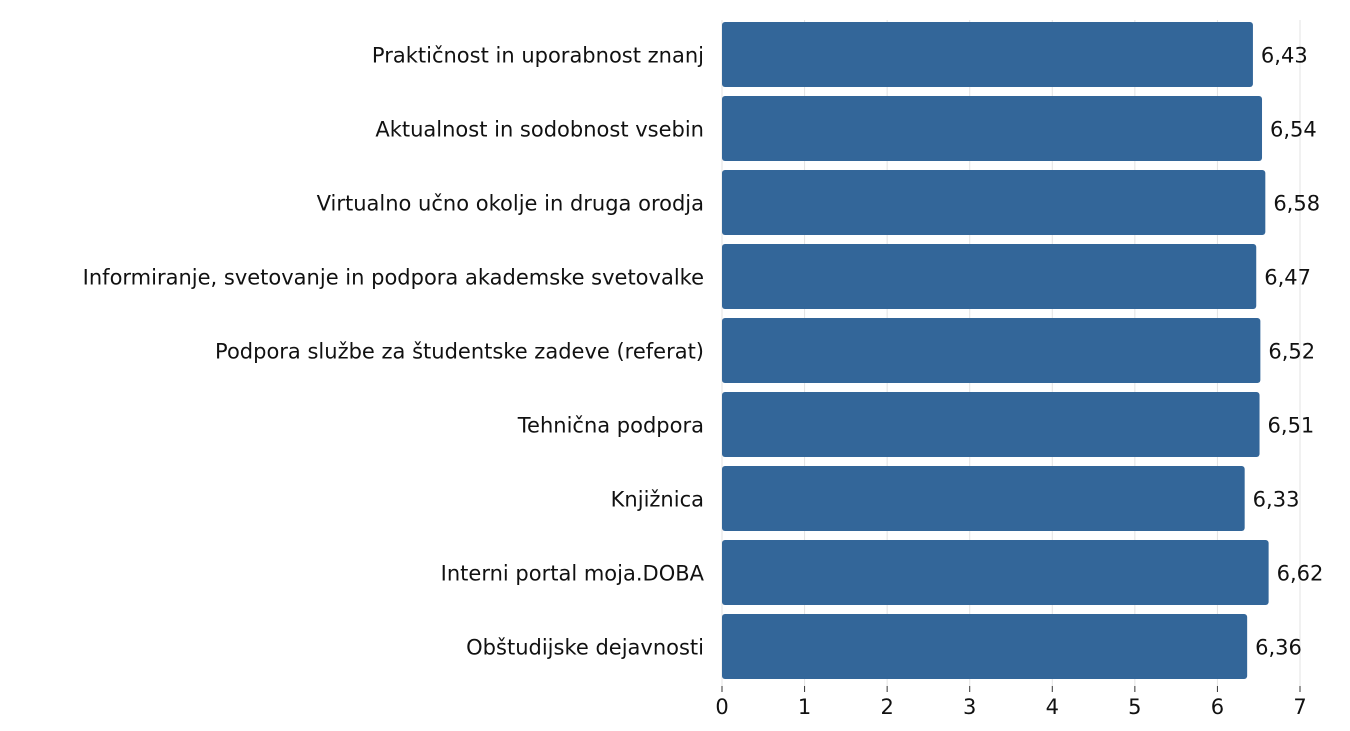 The image size is (1350, 731). Describe the element at coordinates (1052, 707) in the screenshot. I see `x-tick-label: 4` at that location.